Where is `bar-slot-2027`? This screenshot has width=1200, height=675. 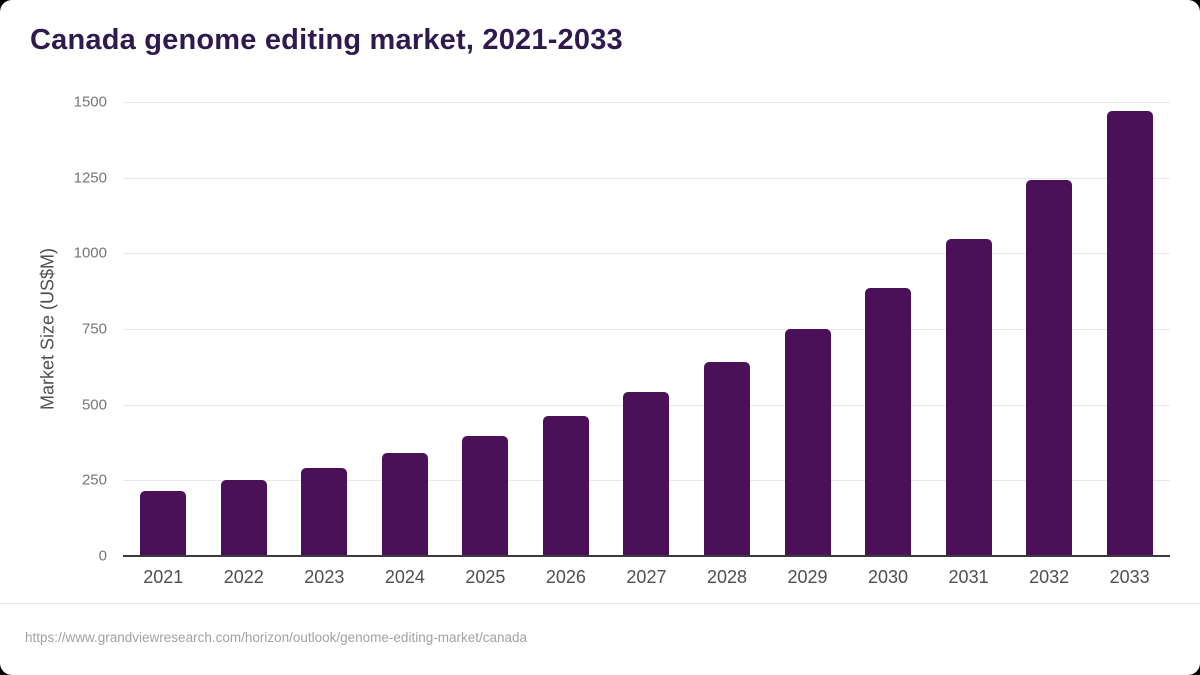 bar-slot-2027 is located at coordinates (646, 329).